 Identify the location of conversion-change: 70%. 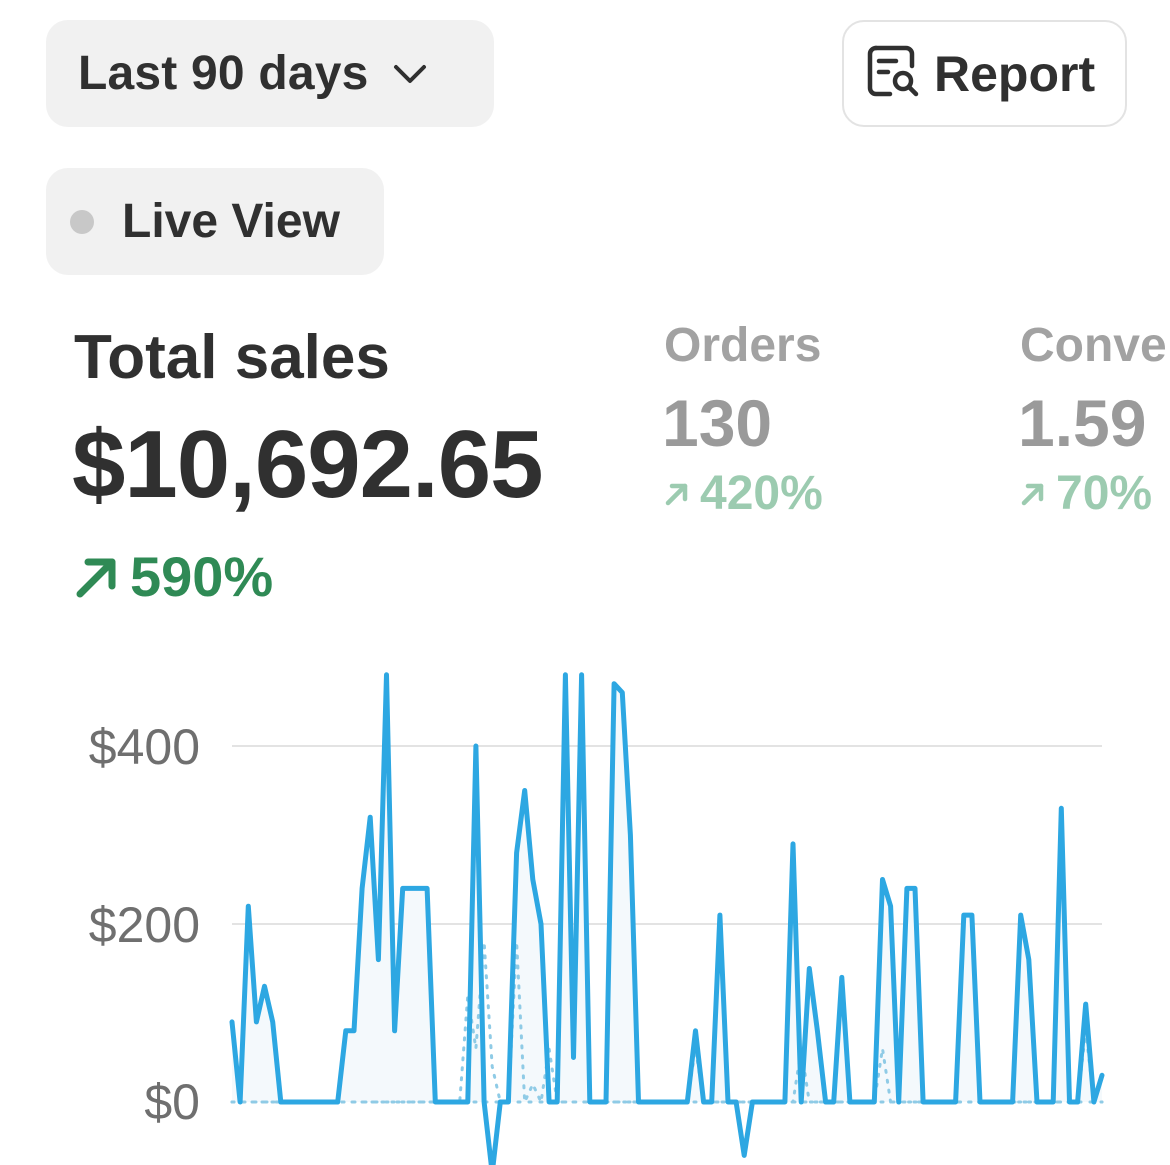
(1086, 493).